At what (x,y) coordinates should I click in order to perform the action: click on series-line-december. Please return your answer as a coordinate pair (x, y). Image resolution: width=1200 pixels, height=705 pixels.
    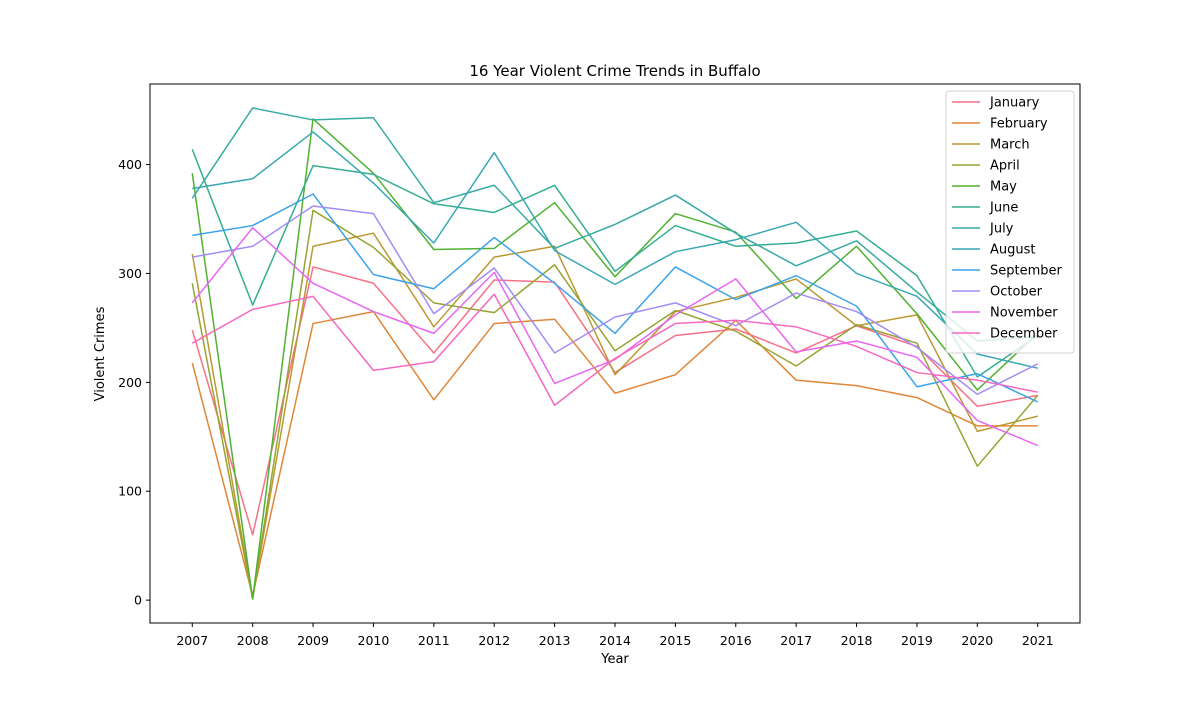
    Looking at the image, I should click on (614, 349).